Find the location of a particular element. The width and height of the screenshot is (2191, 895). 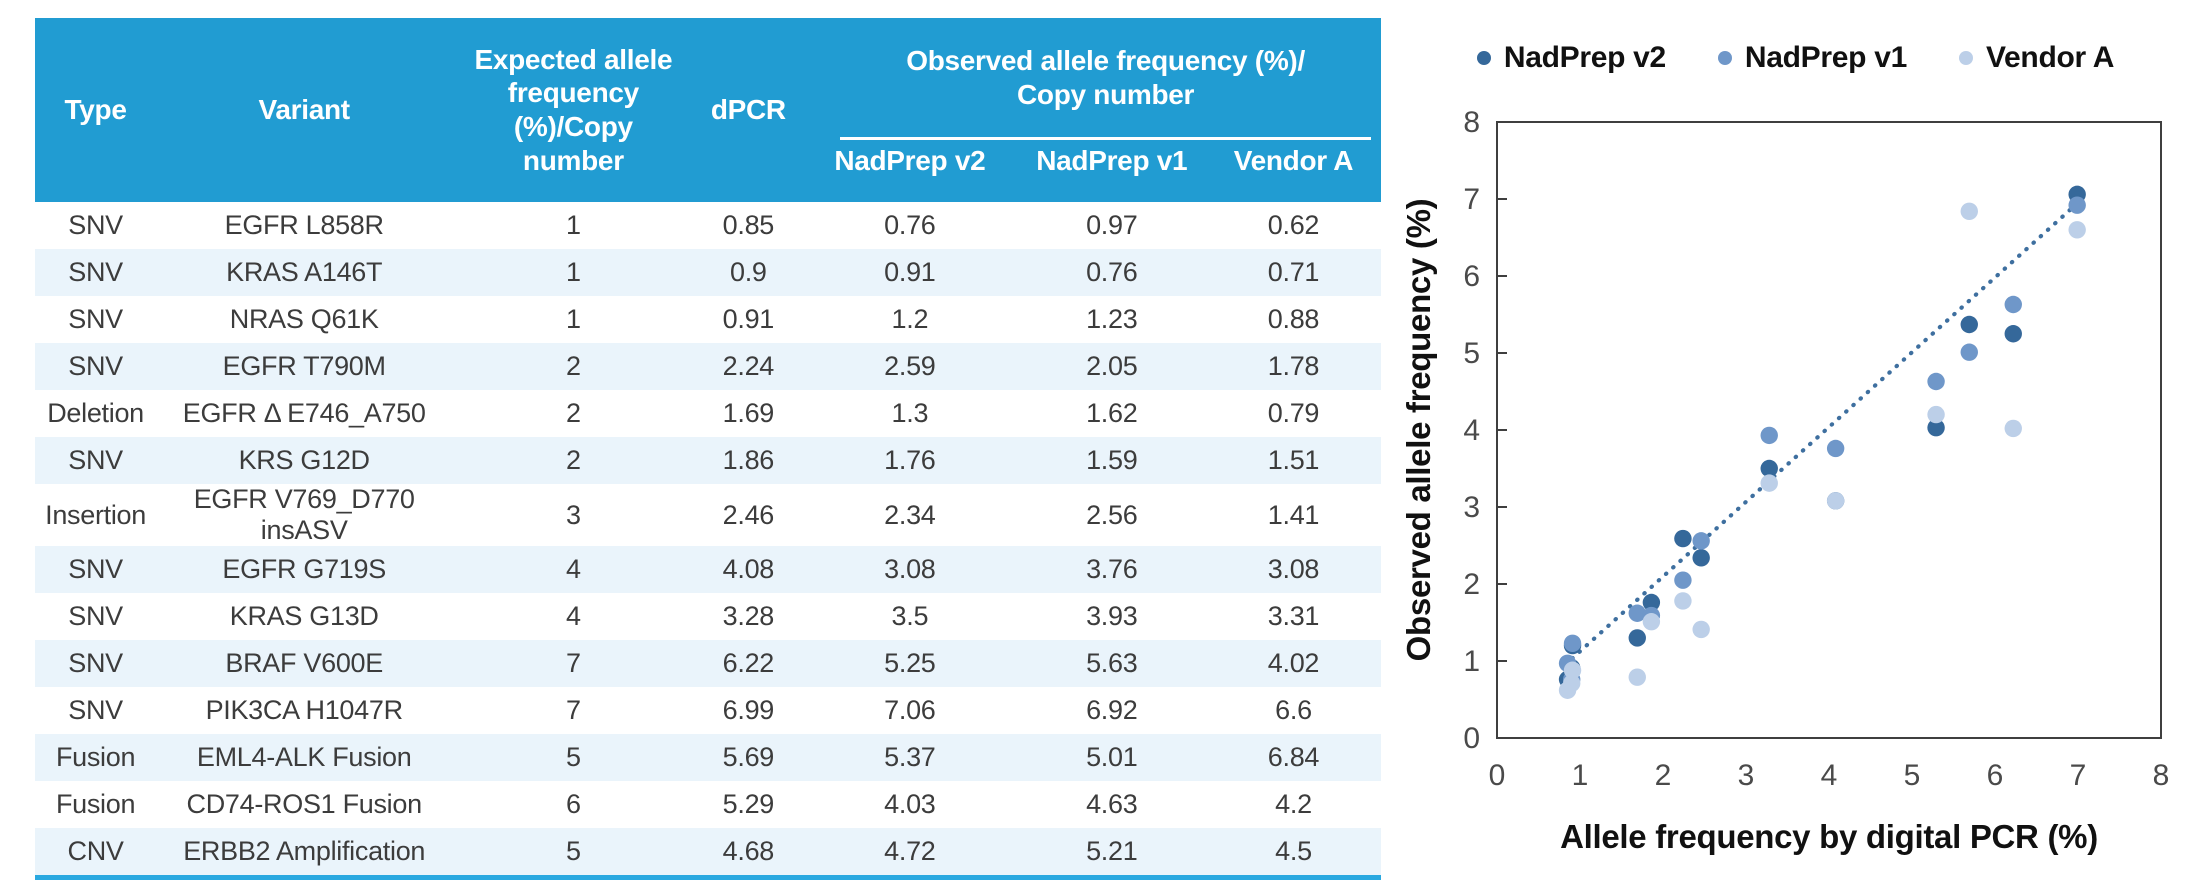

legend-label: NadPrep v1 is located at coordinates (1825, 57).